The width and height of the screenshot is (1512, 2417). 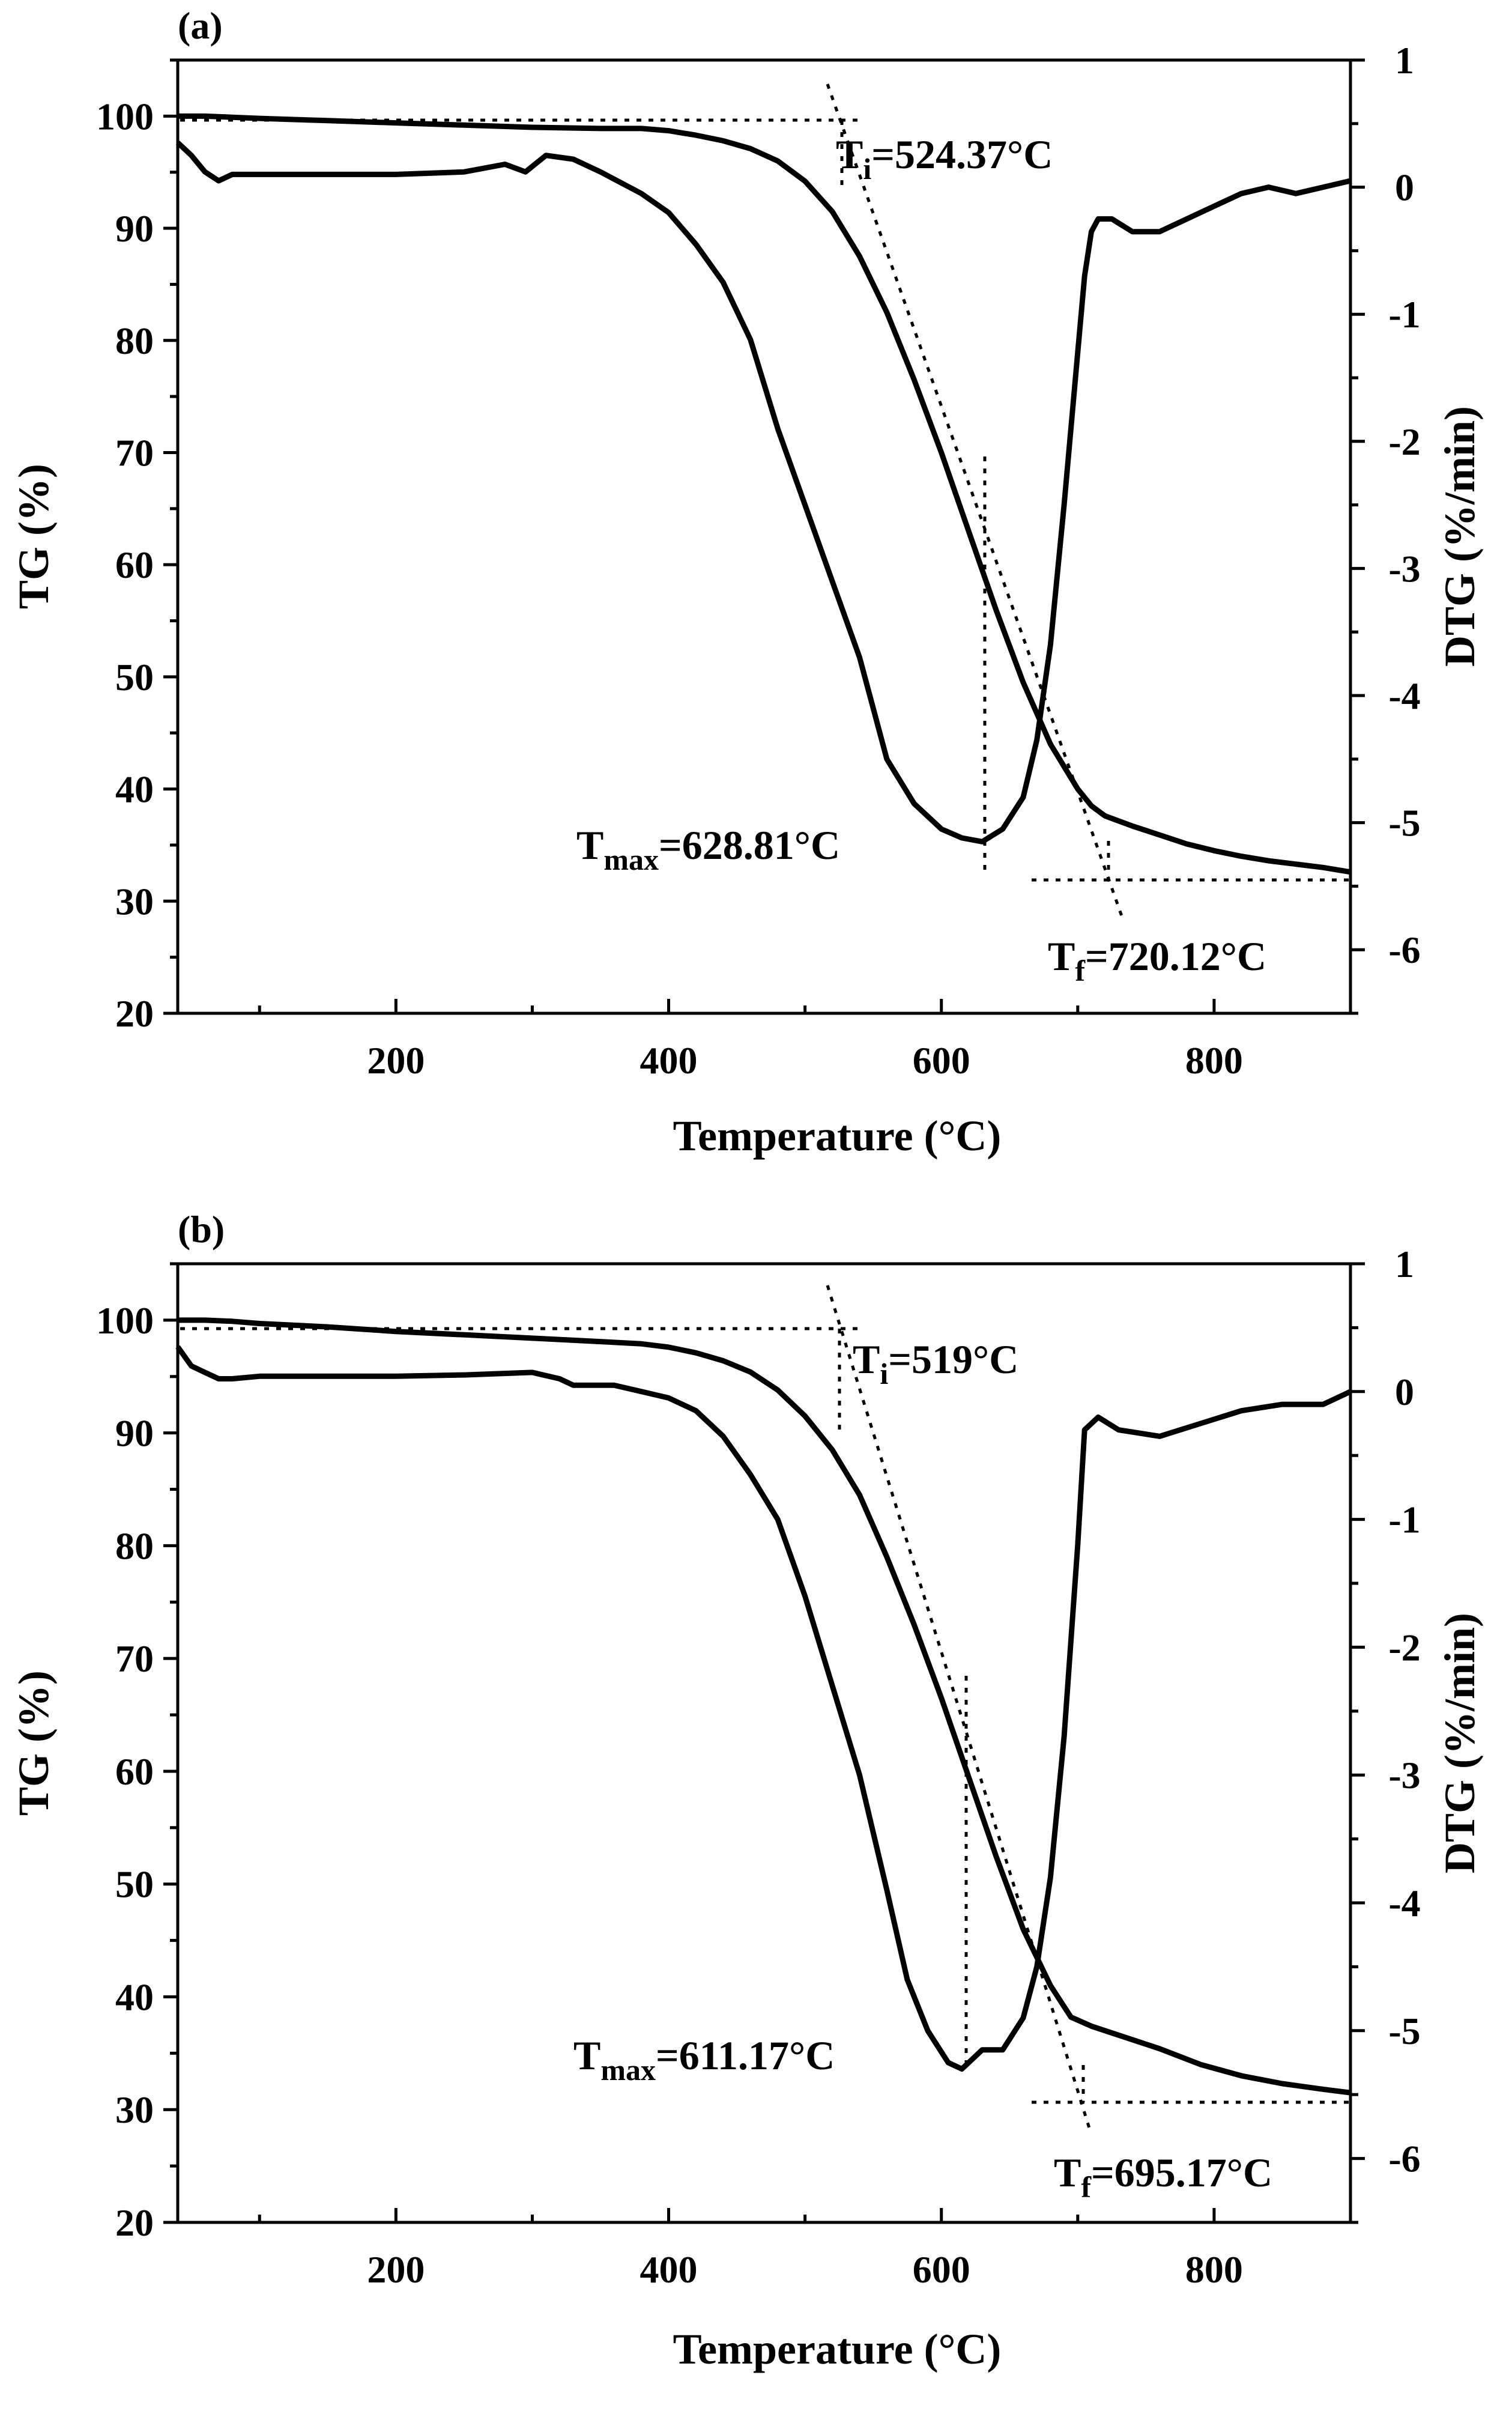 I want to click on tangent-guide, so click(x=959, y=1708).